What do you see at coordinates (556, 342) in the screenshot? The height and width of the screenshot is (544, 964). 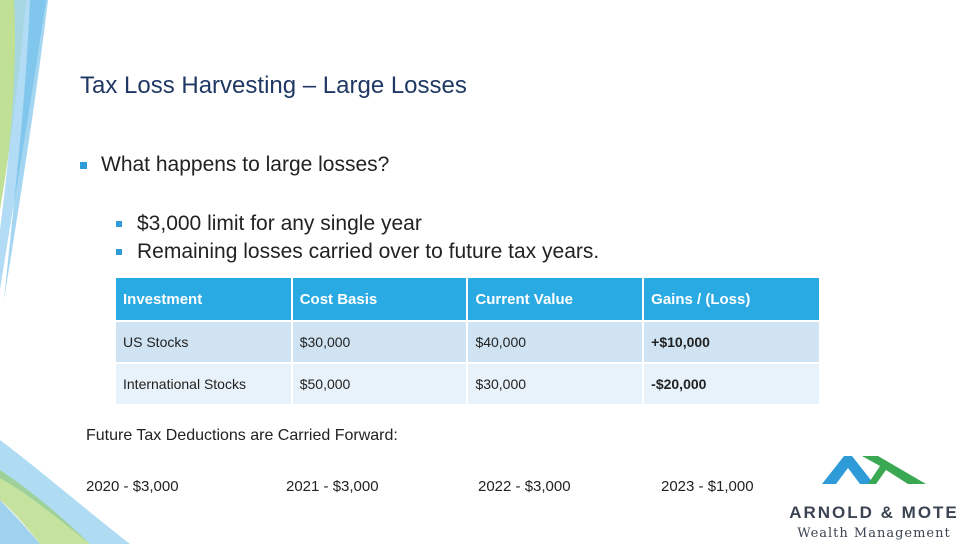 I see `cell-current-value: $40,000` at bounding box center [556, 342].